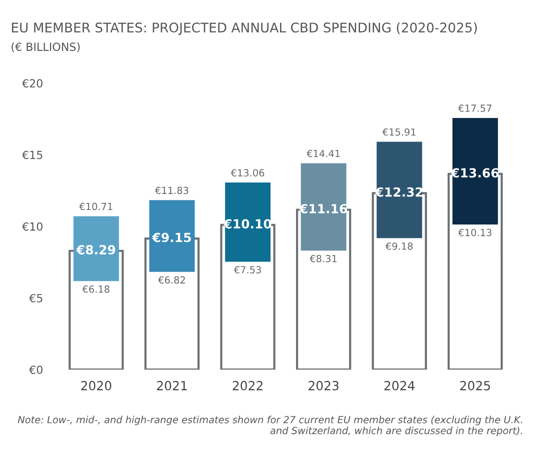  Describe the element at coordinates (323, 258) in the screenshot. I see `annotation: €8.31` at that location.